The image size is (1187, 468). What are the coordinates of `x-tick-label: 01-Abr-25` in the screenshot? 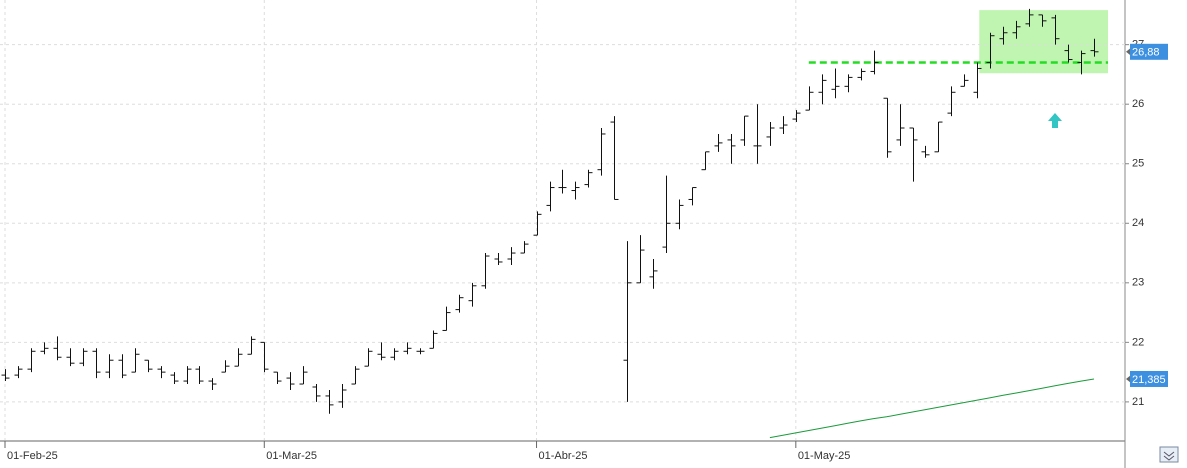 It's located at (563, 456).